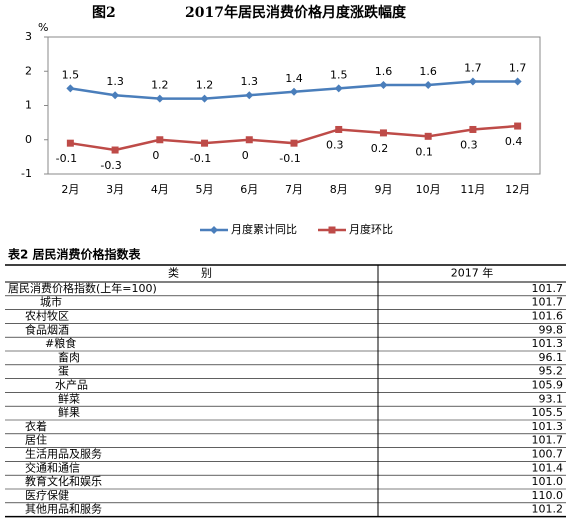  Describe the element at coordinates (551, 357) in the screenshot. I see `row-value: 96.1` at that location.